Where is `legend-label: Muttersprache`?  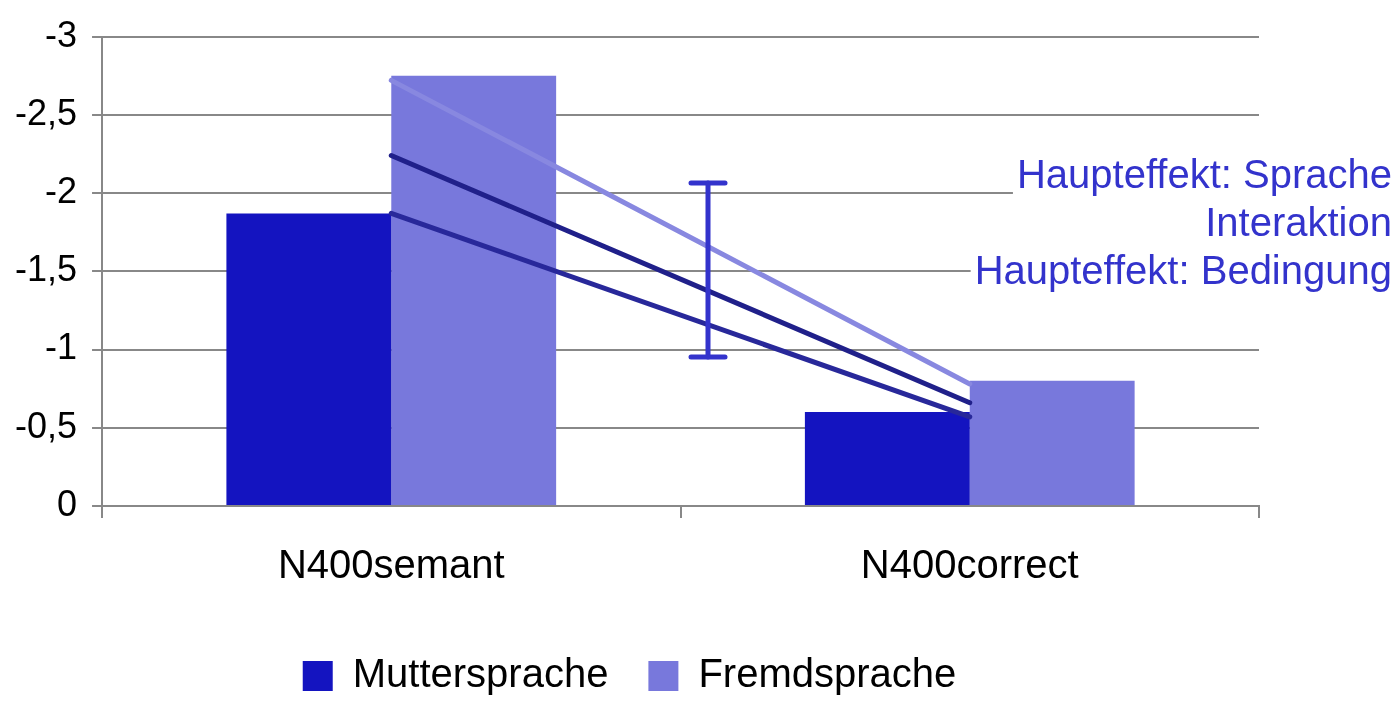
legend-label: Muttersprache is located at coordinates (480, 673).